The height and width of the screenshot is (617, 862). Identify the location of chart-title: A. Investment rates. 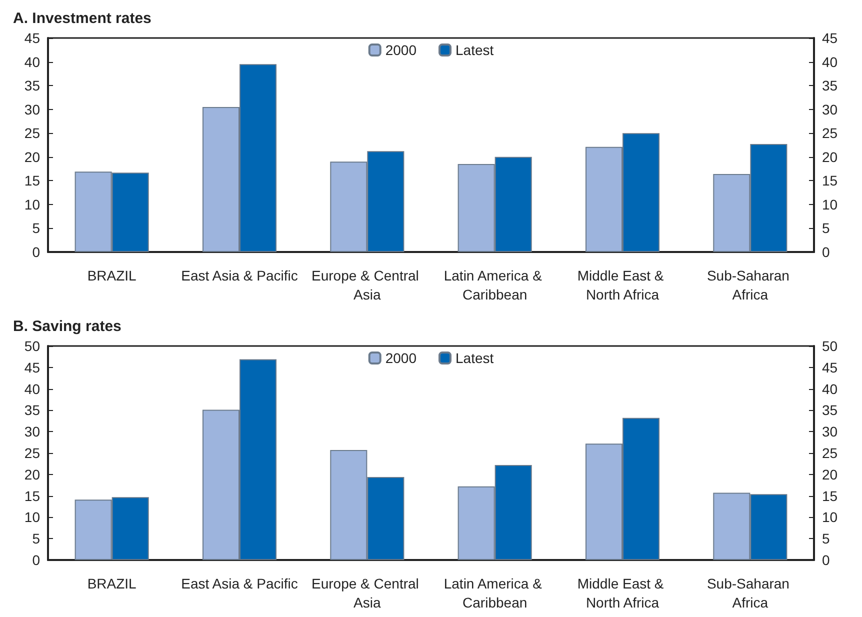
(82, 18).